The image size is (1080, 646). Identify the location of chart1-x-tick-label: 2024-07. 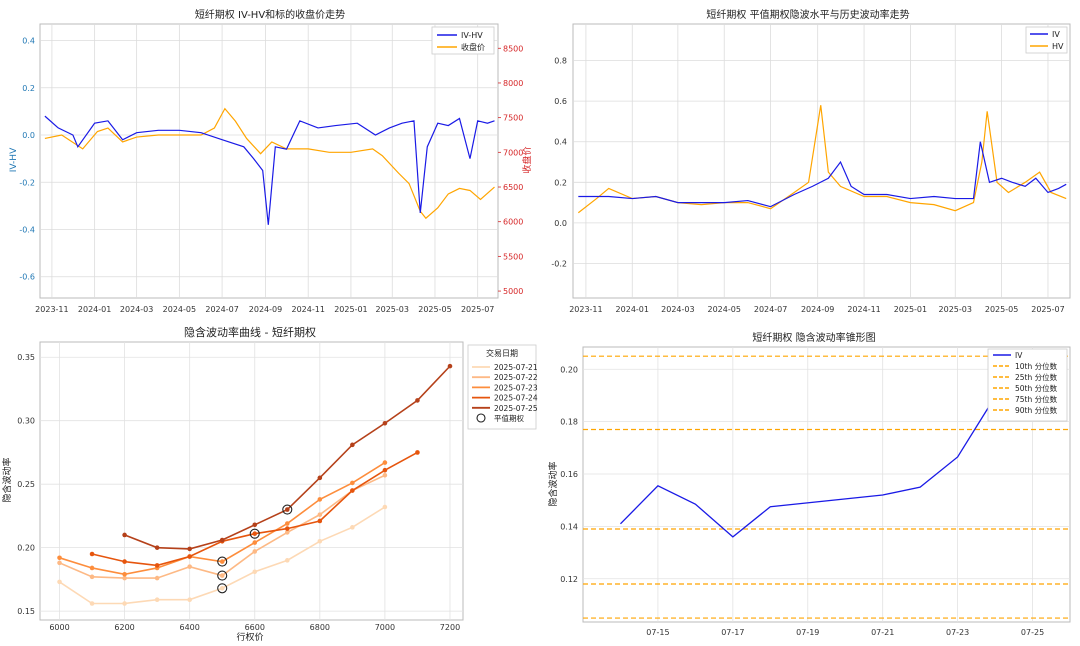
(221, 309).